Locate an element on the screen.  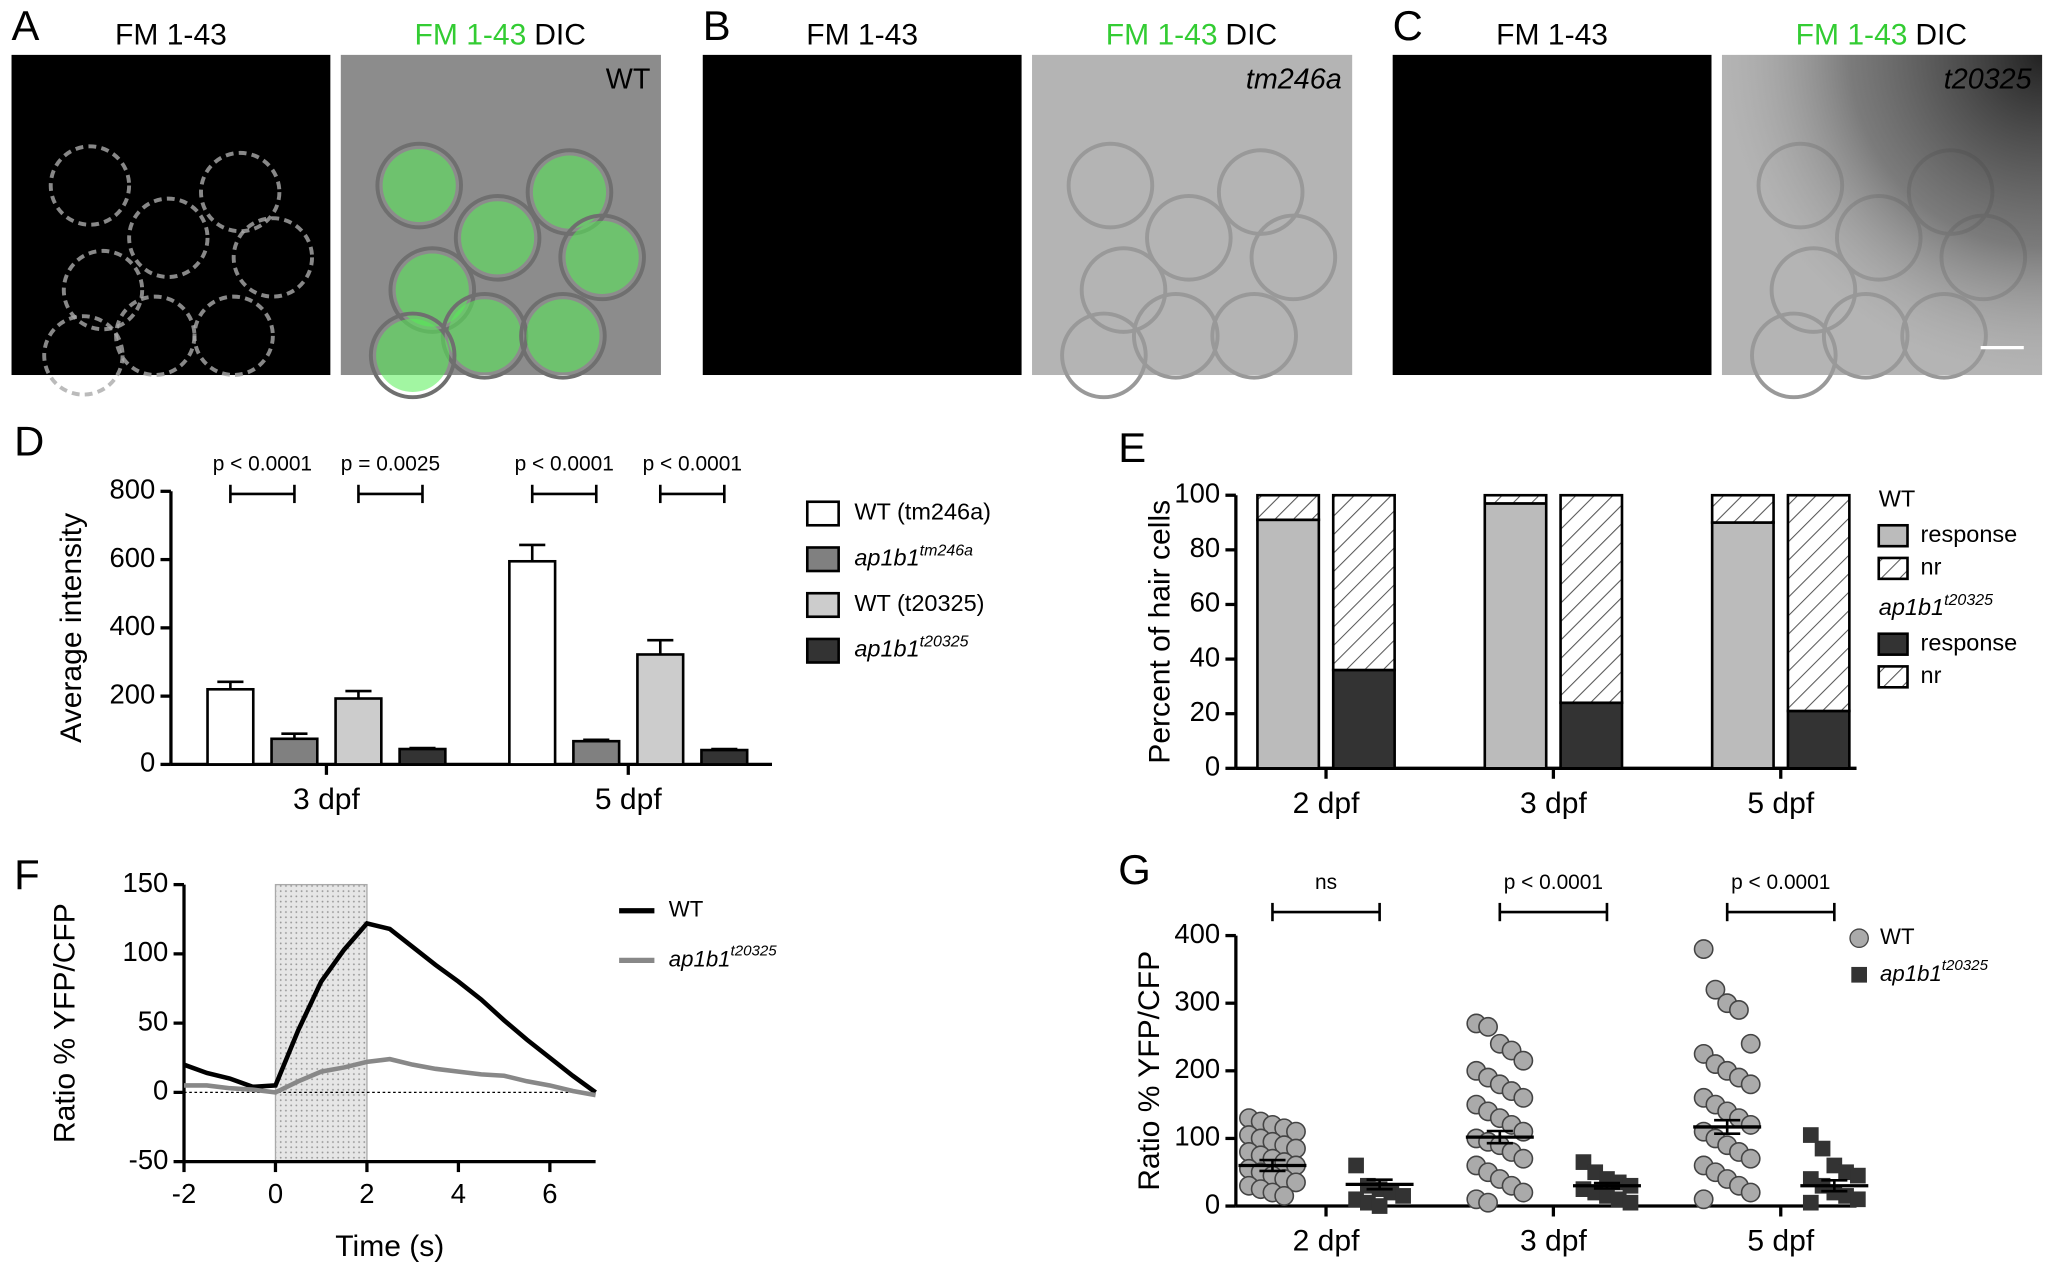
legend-label: nr is located at coordinates (1931, 675).